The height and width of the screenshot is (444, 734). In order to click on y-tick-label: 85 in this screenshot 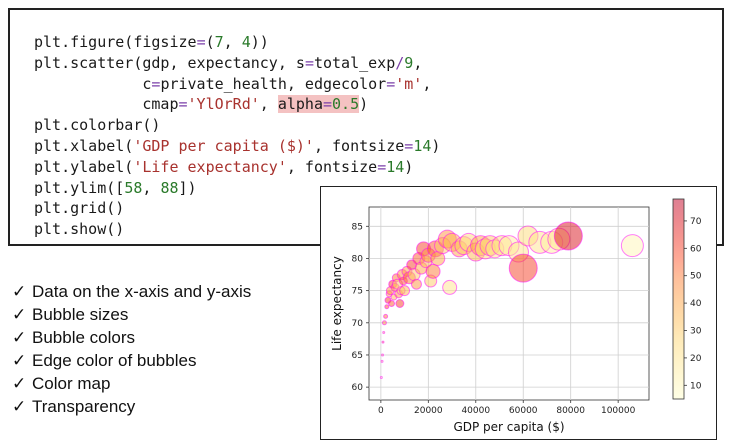, I will do `click(357, 227)`.